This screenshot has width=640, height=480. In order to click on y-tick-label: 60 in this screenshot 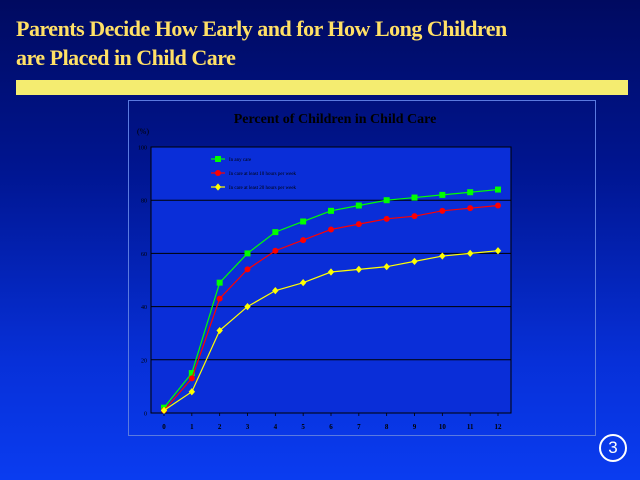, I will do `click(144, 255)`.